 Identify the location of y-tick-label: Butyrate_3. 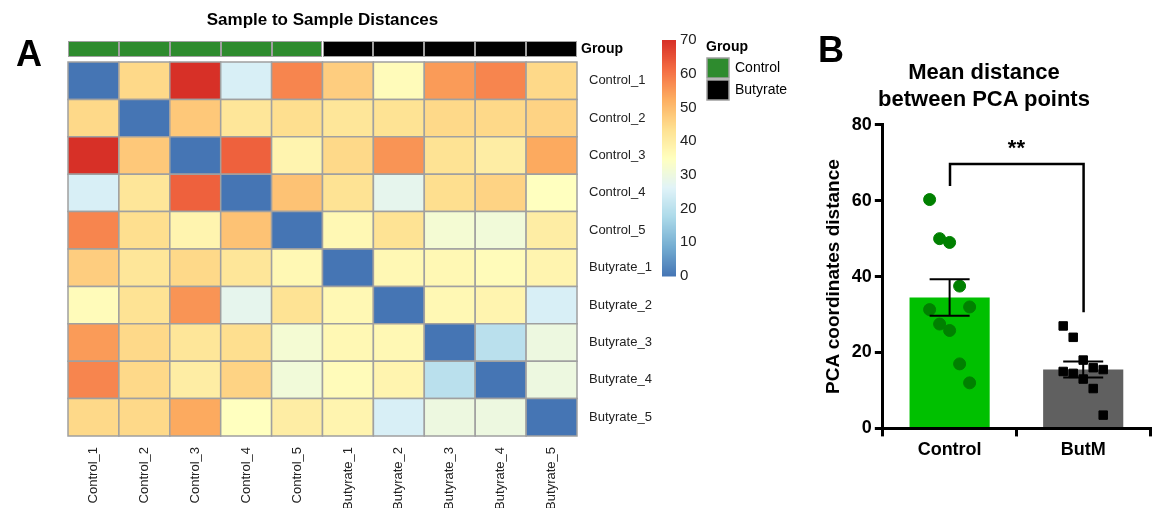
(620, 342).